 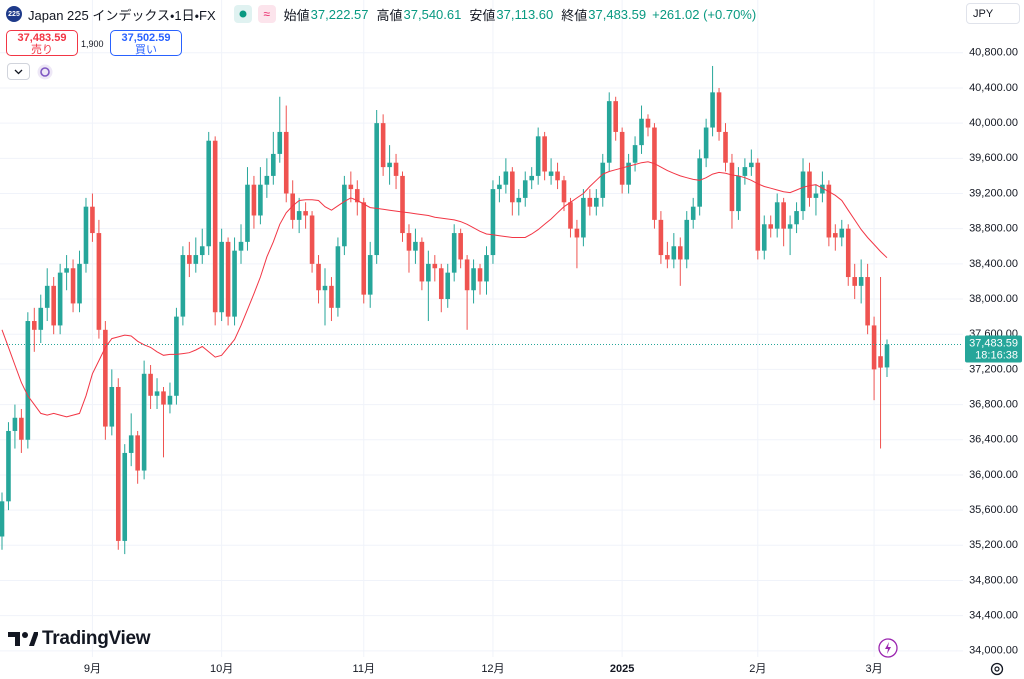 I want to click on x-tick-label: 9月, so click(x=92, y=669).